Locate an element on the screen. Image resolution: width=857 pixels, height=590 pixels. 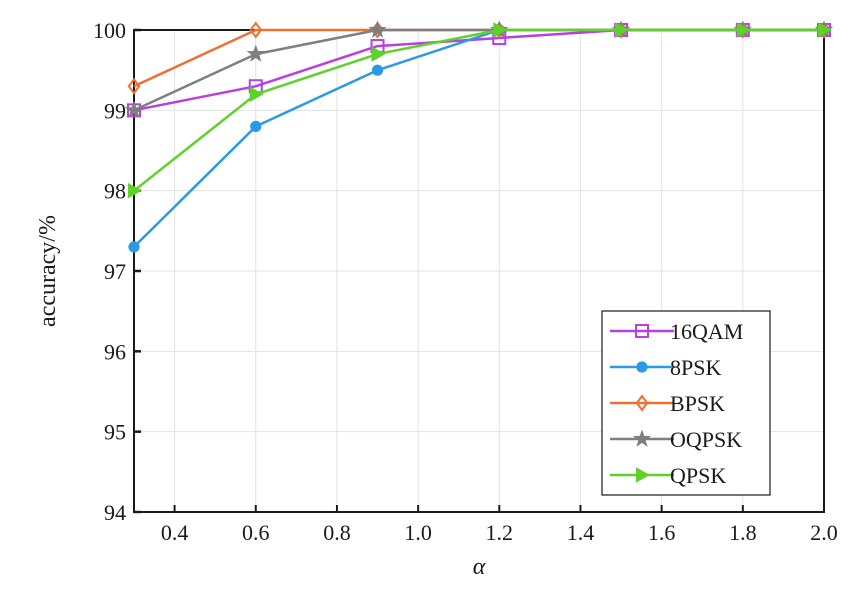
x-tick-label: 0.4 is located at coordinates (175, 532).